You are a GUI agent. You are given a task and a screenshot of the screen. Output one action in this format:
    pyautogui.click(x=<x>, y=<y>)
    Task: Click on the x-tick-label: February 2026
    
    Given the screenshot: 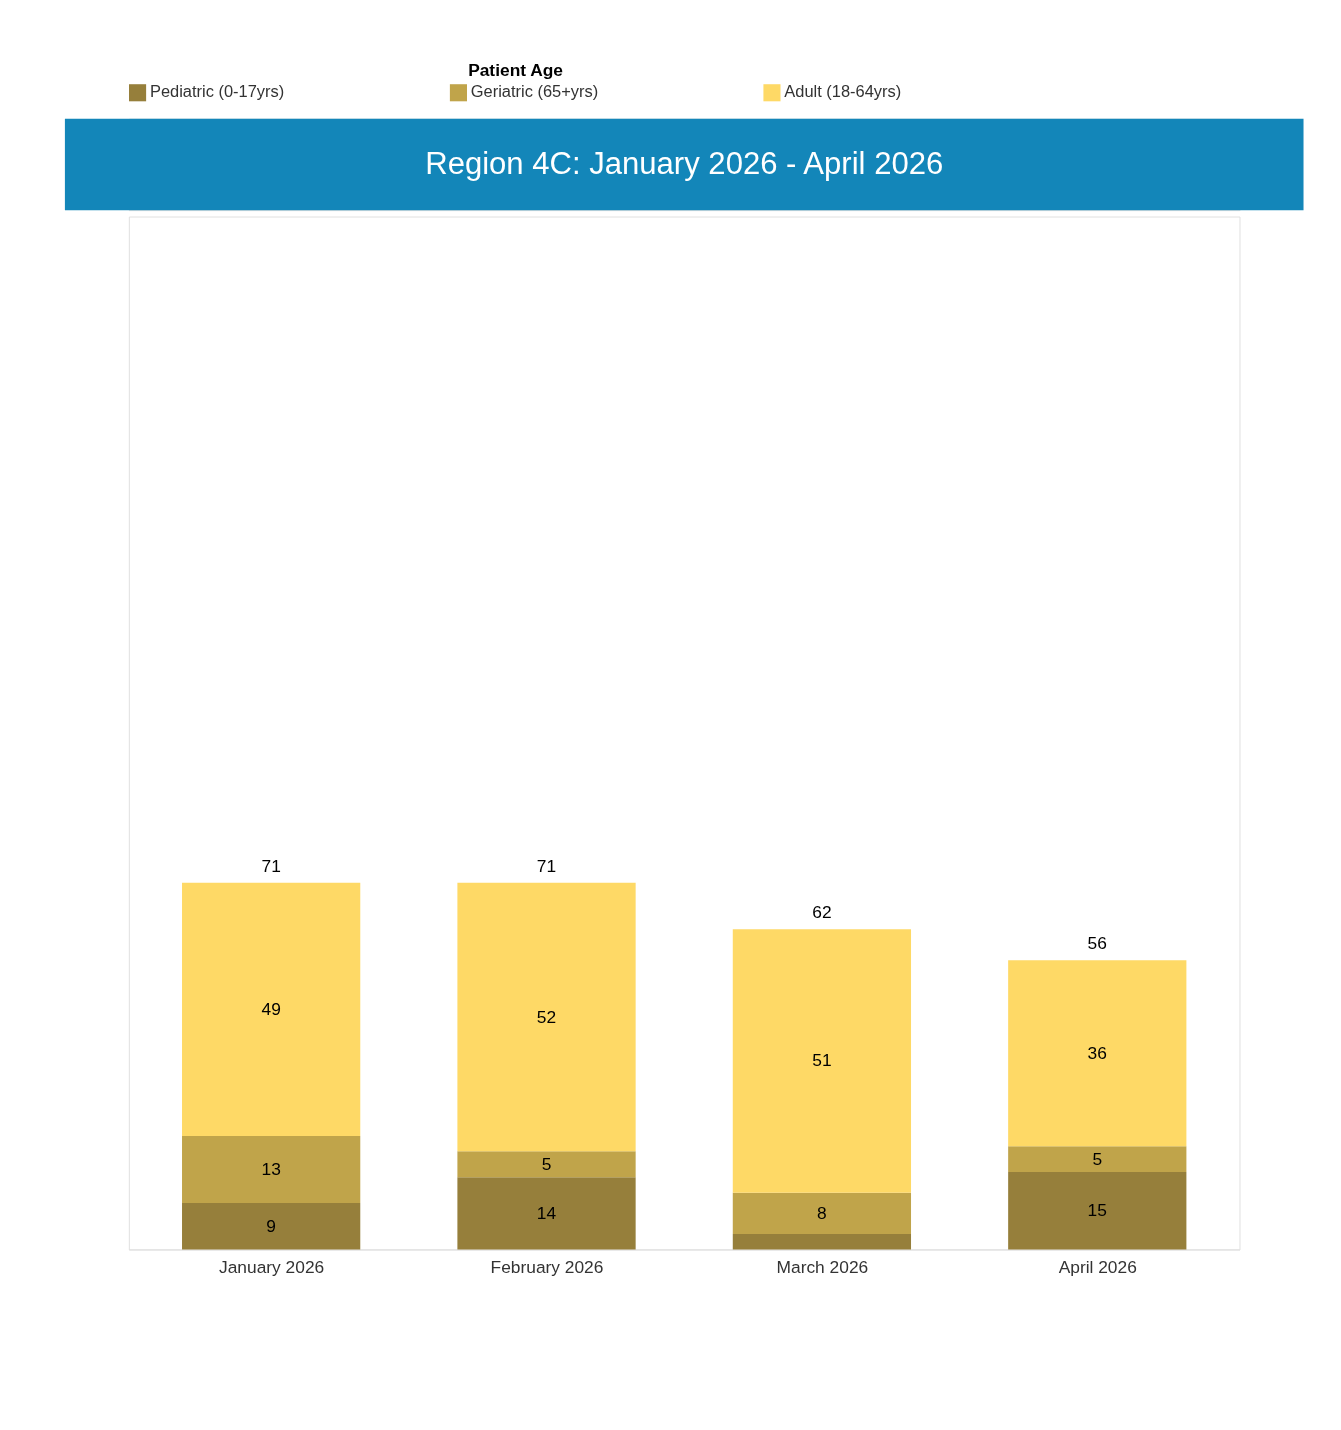 What is the action you would take?
    pyautogui.click(x=547, y=1266)
    